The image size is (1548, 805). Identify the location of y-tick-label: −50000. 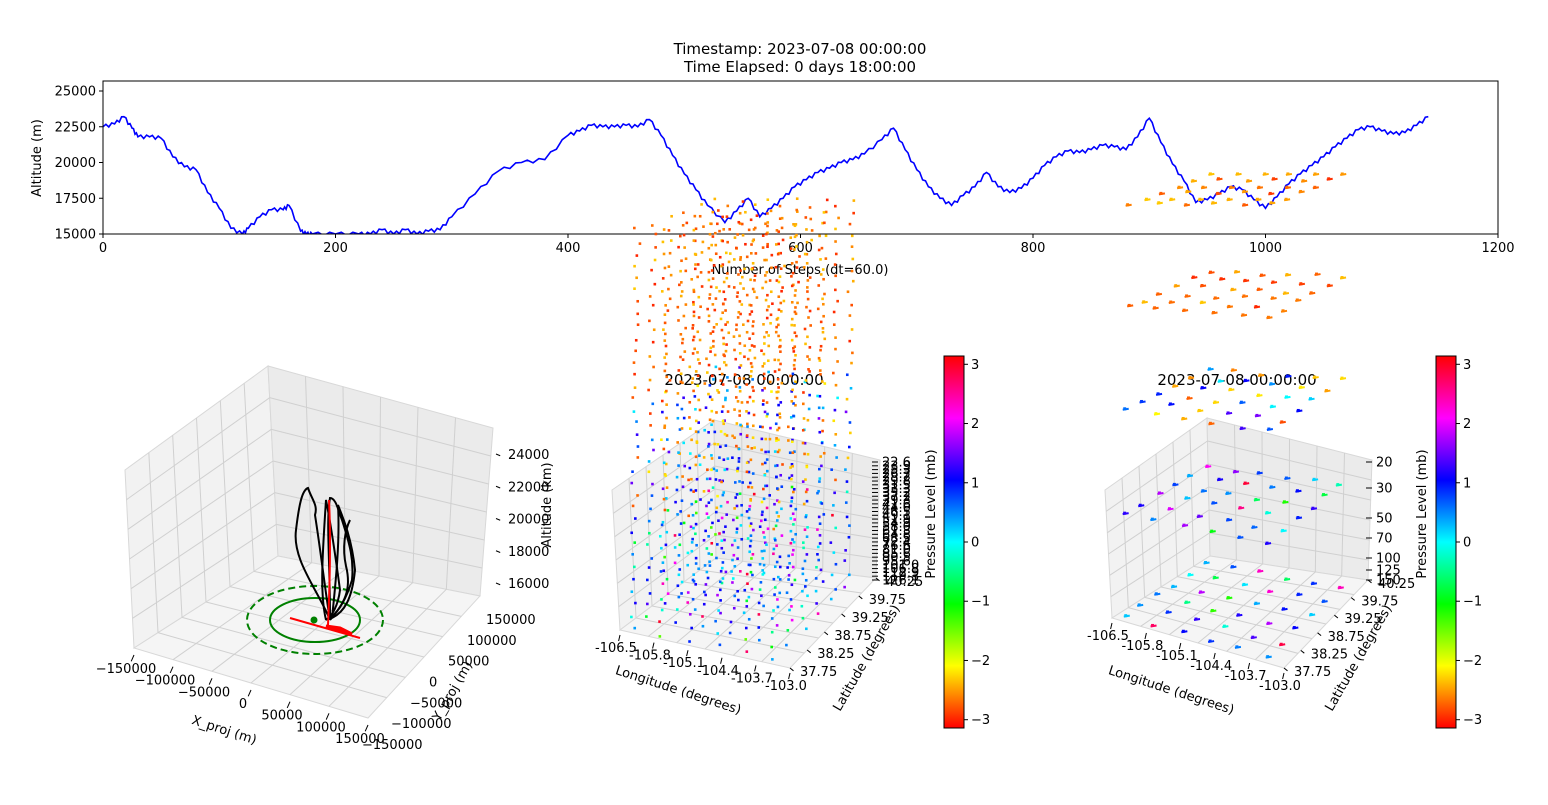
(436, 703).